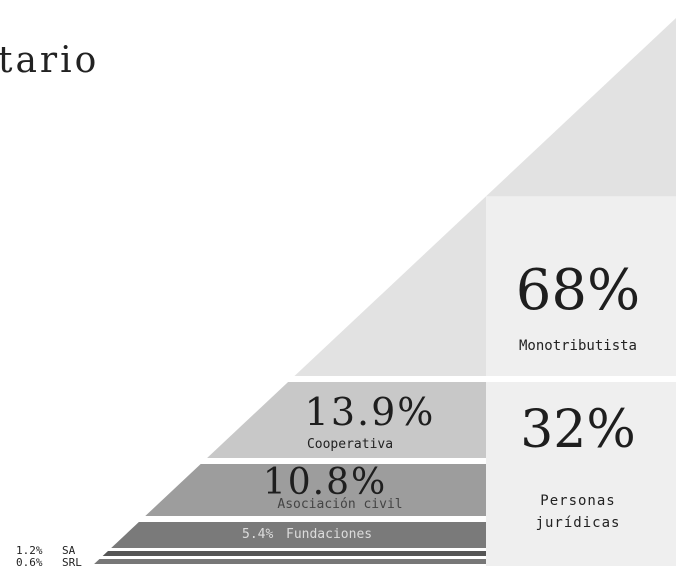 The width and height of the screenshot is (676, 577). I want to click on srl-label: SRL, so click(72, 562).